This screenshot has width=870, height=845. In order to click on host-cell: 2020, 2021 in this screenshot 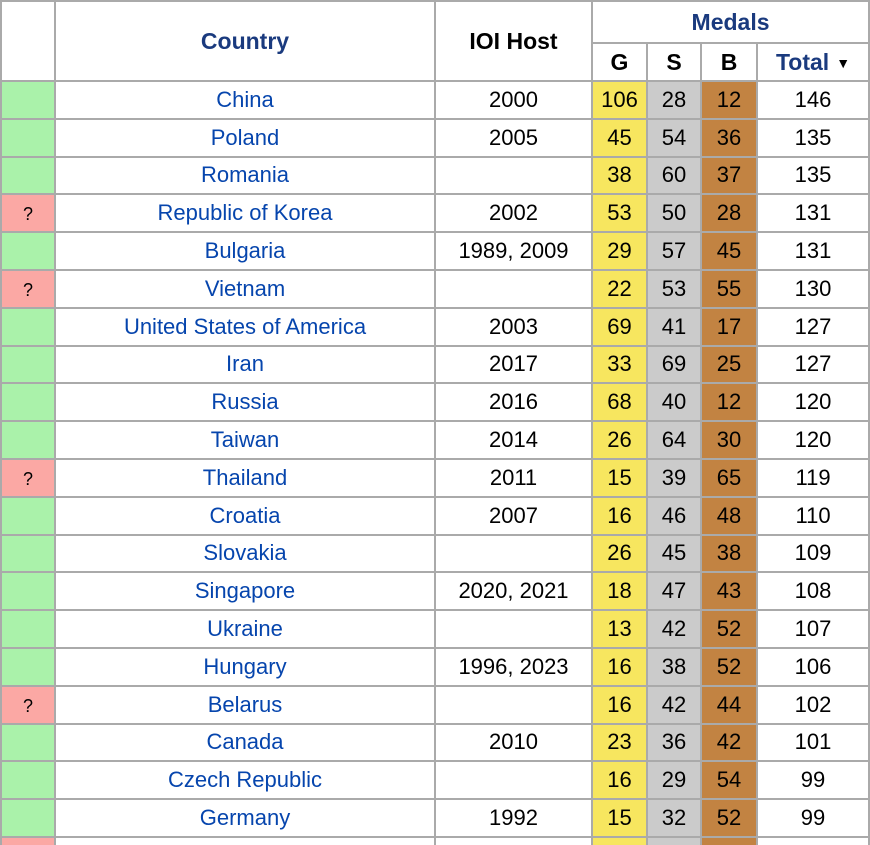, I will do `click(513, 591)`.